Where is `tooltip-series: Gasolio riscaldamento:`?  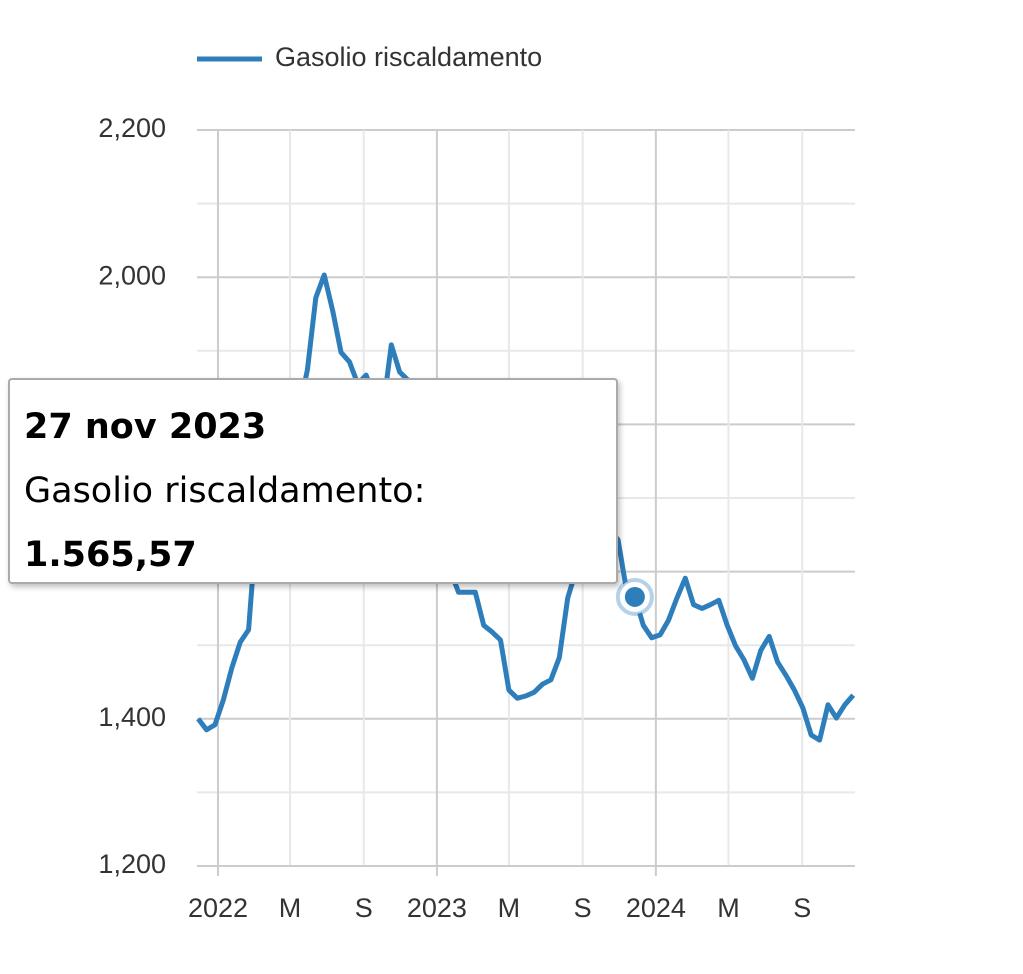 tooltip-series: Gasolio riscaldamento: is located at coordinates (225, 491).